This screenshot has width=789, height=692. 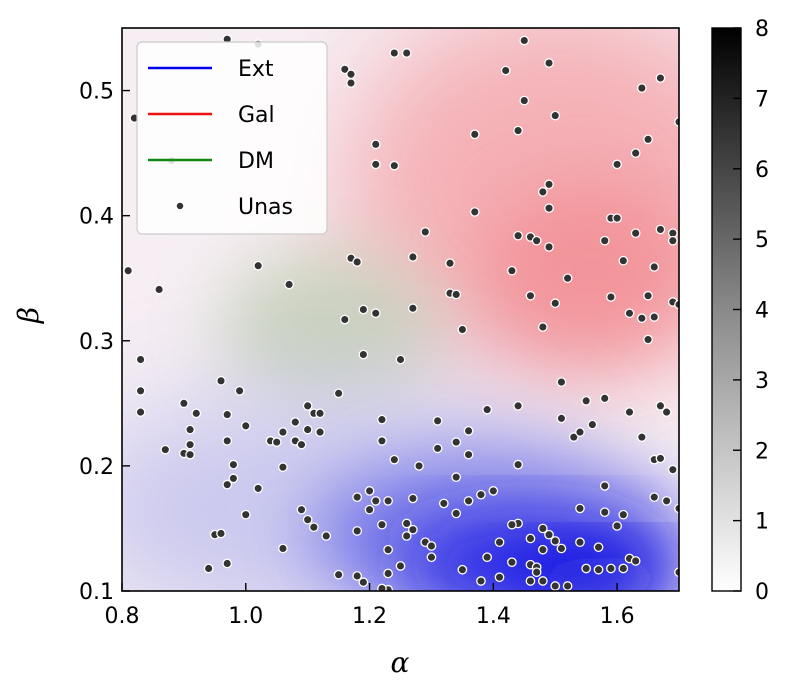 I want to click on y-tick-label: 0.1, so click(x=96, y=592).